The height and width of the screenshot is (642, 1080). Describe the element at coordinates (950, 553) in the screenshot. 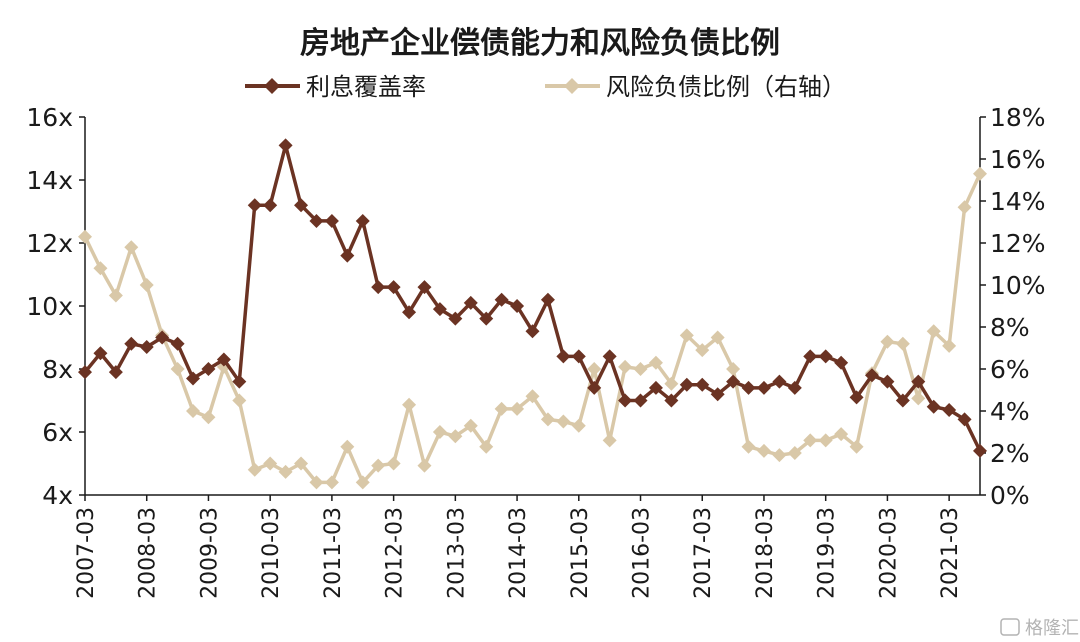

I see `x-tick-label: 2021-03` at that location.